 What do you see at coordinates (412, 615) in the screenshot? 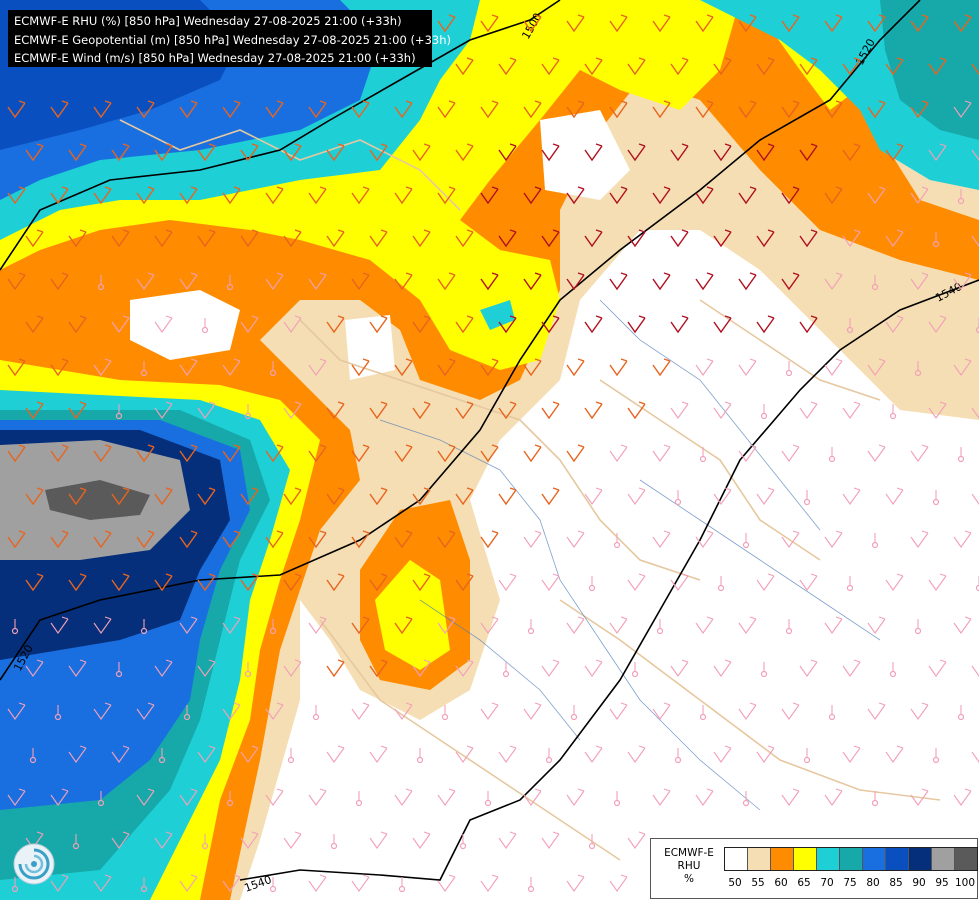
I see `rhu-65-south-core` at bounding box center [412, 615].